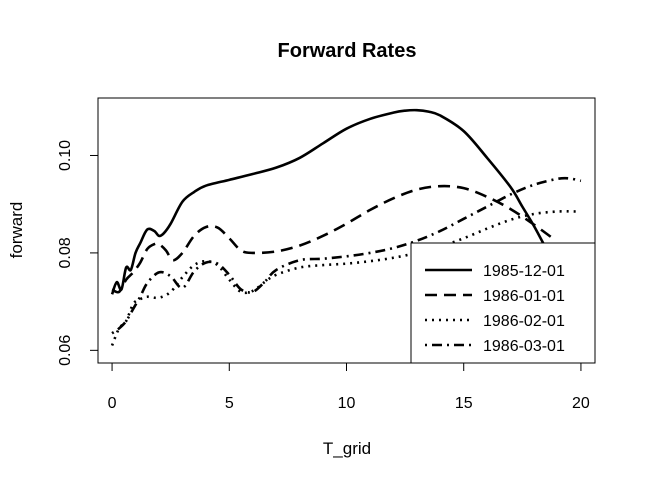 This screenshot has width=645, height=486. Describe the element at coordinates (524, 271) in the screenshot. I see `legend-label: 1985-12-01` at that location.